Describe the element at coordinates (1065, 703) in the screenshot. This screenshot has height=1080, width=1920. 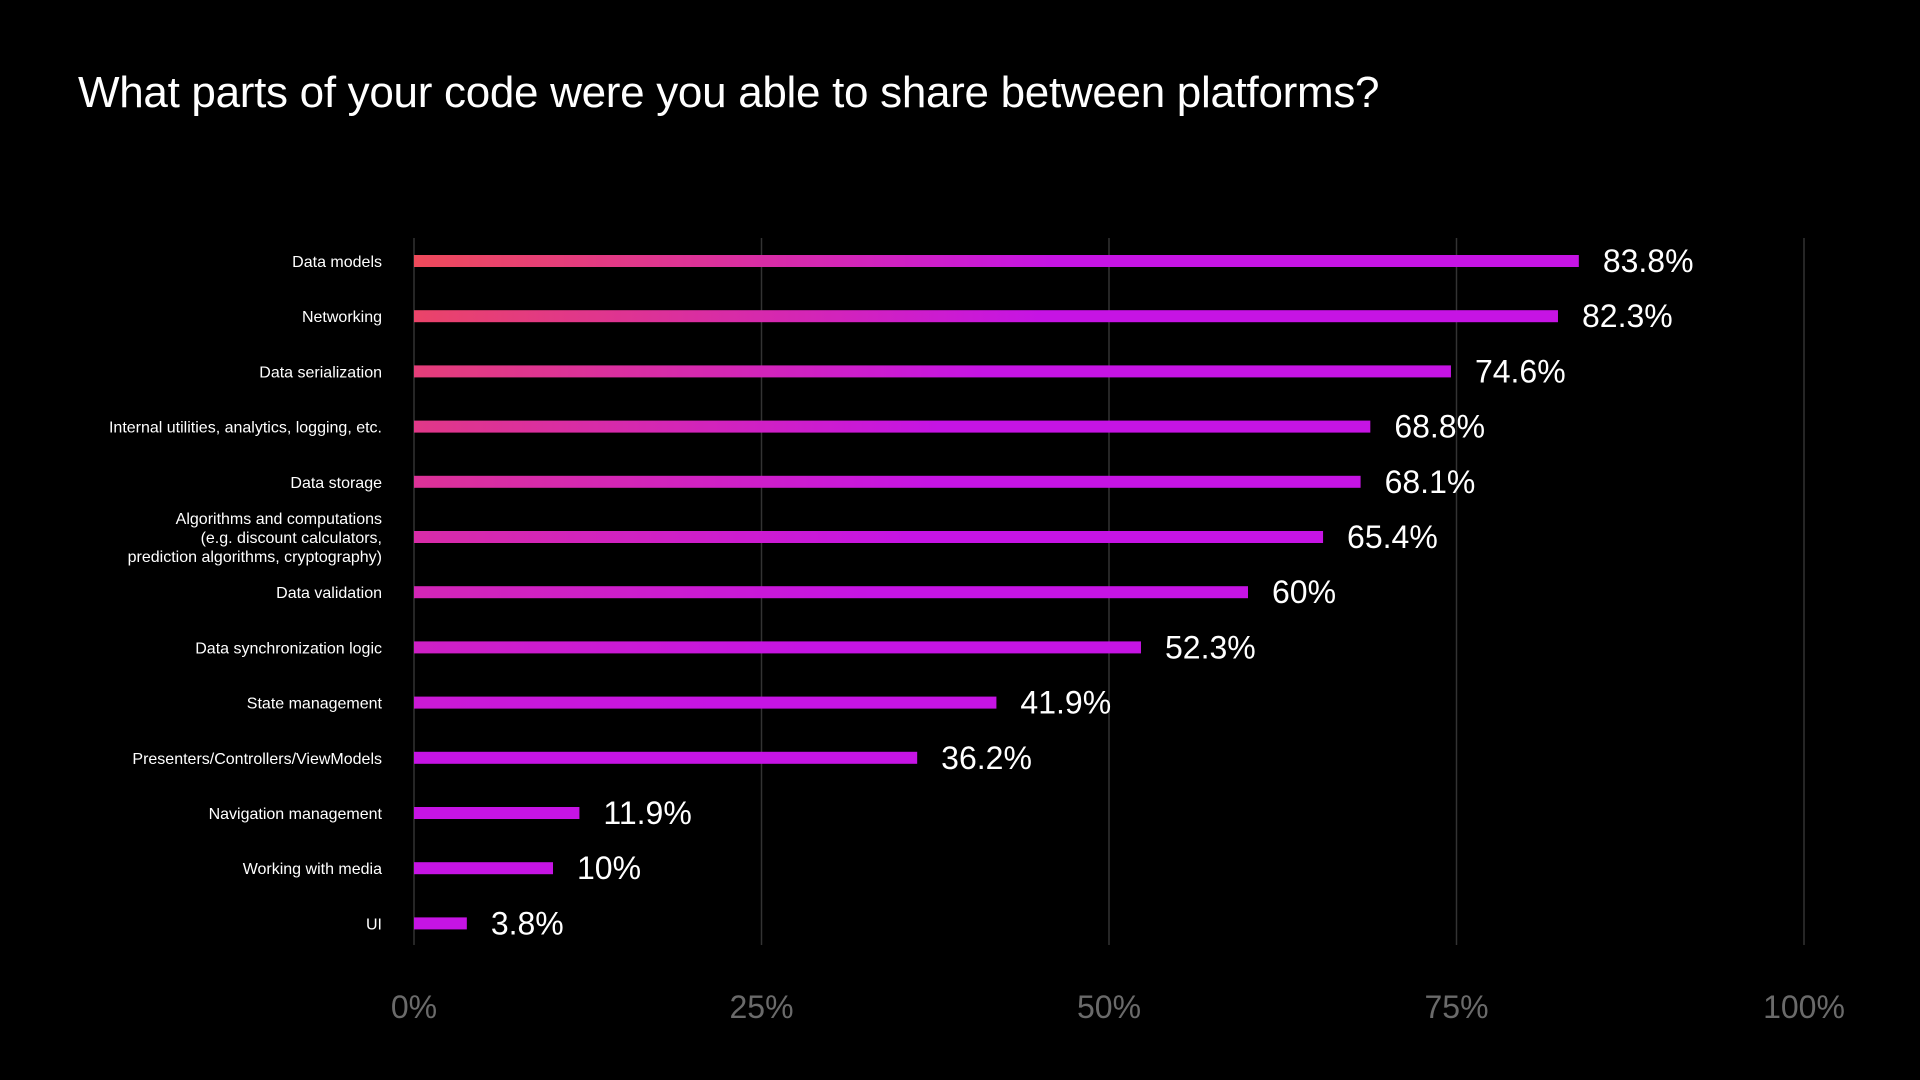
I see `value-label: 41.9%` at that location.